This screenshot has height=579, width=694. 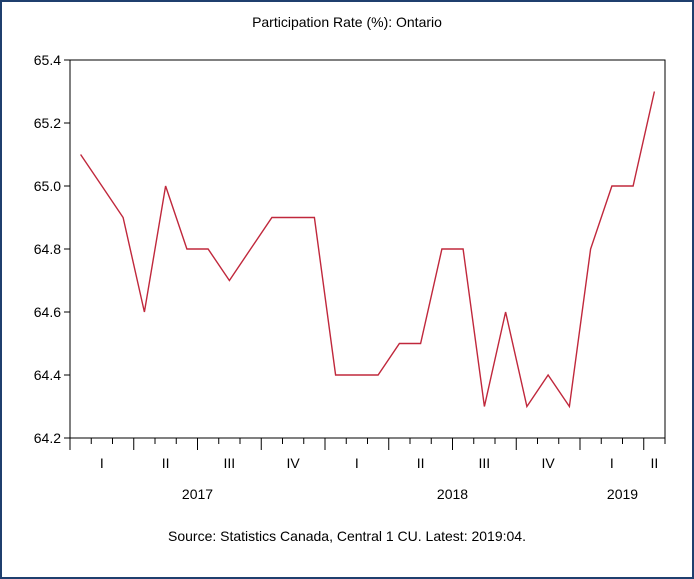 I want to click on y-tick-label: 65.2, so click(x=47, y=123).